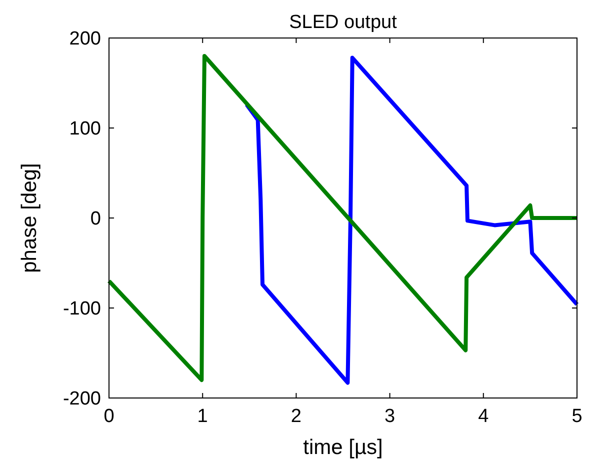  What do you see at coordinates (343, 447) in the screenshot?
I see `x-axis-title: time [µs]` at bounding box center [343, 447].